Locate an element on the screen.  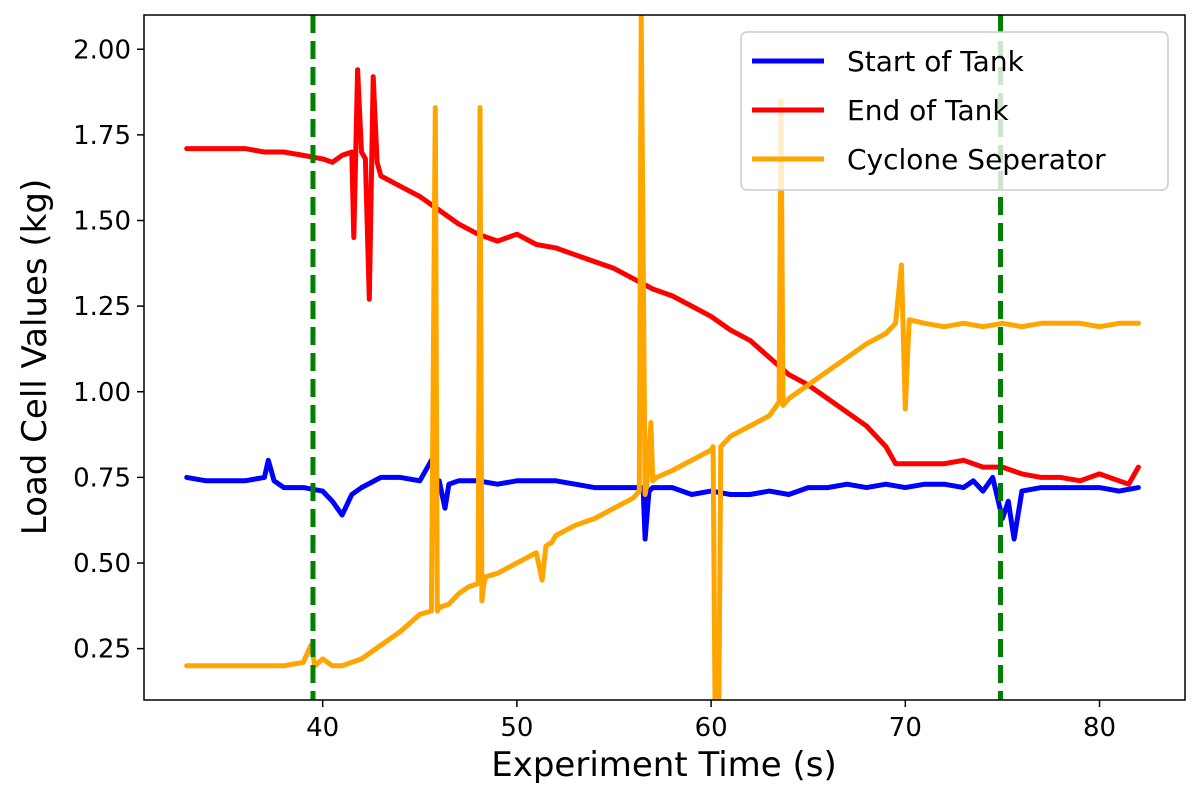
y-axis-title: Load Cell Values (kg) is located at coordinates (35, 357).